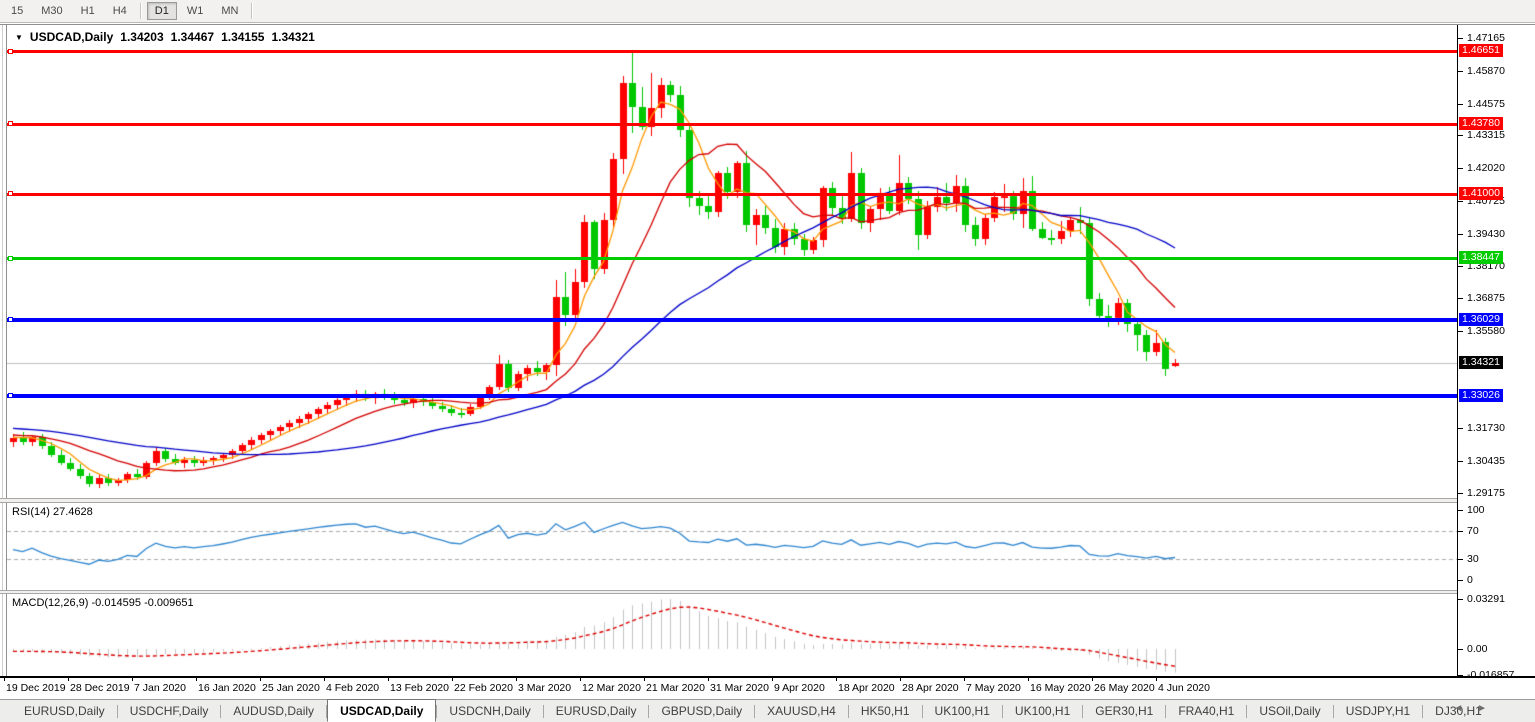  Describe the element at coordinates (885, 711) in the screenshot. I see `tab-hk50-h1: HK50,H1` at that location.